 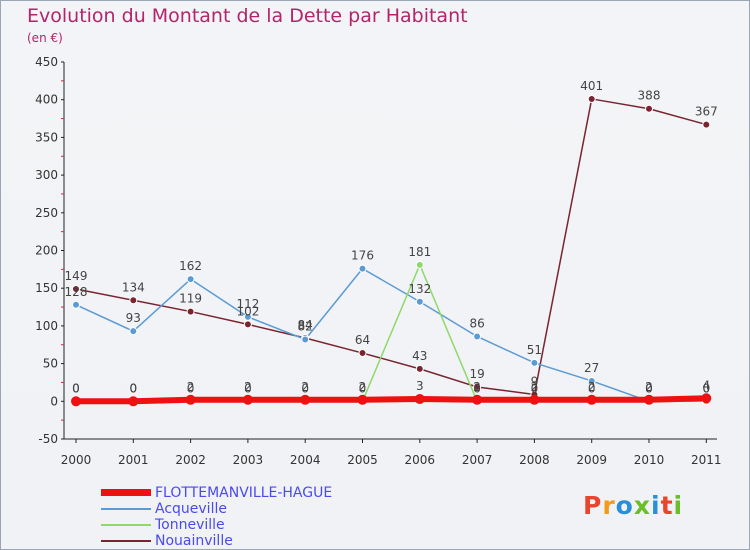 I want to click on logo-letter: r, so click(x=609, y=505).